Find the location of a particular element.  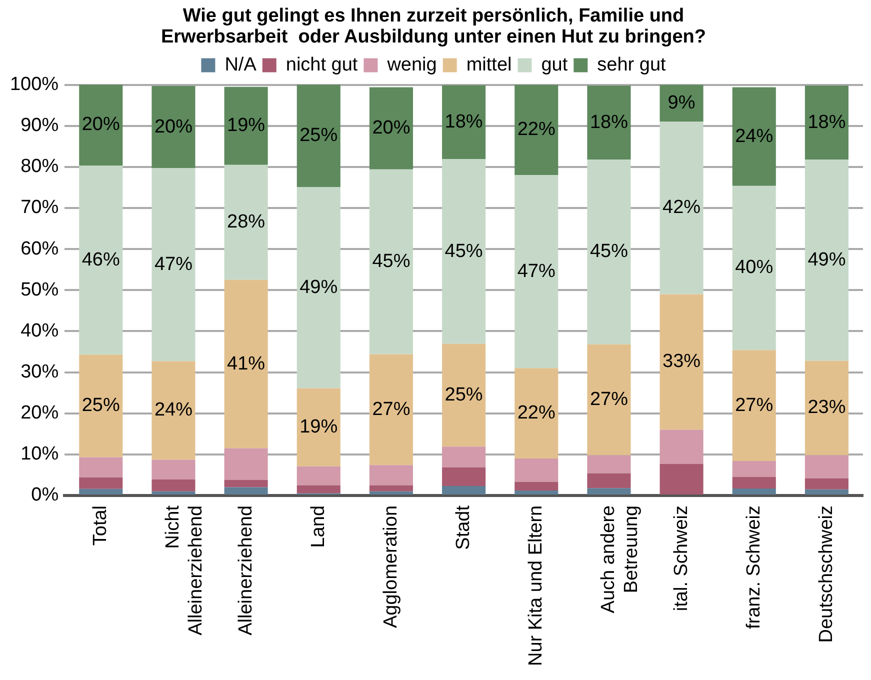

y-tick-label: 90% is located at coordinates (39, 125).